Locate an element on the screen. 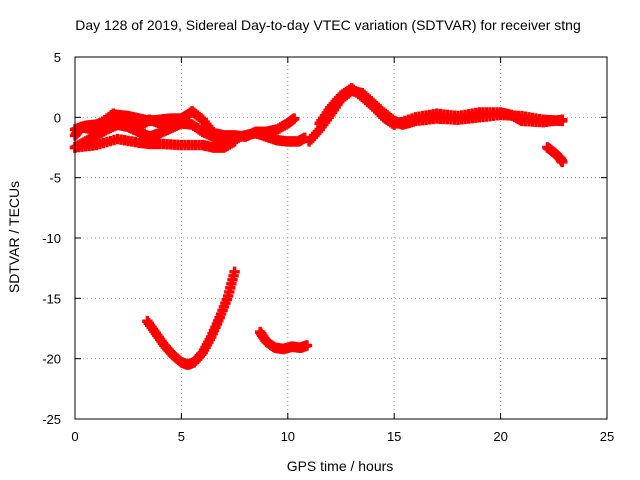  y-tick-label: -20 is located at coordinates (51, 359).